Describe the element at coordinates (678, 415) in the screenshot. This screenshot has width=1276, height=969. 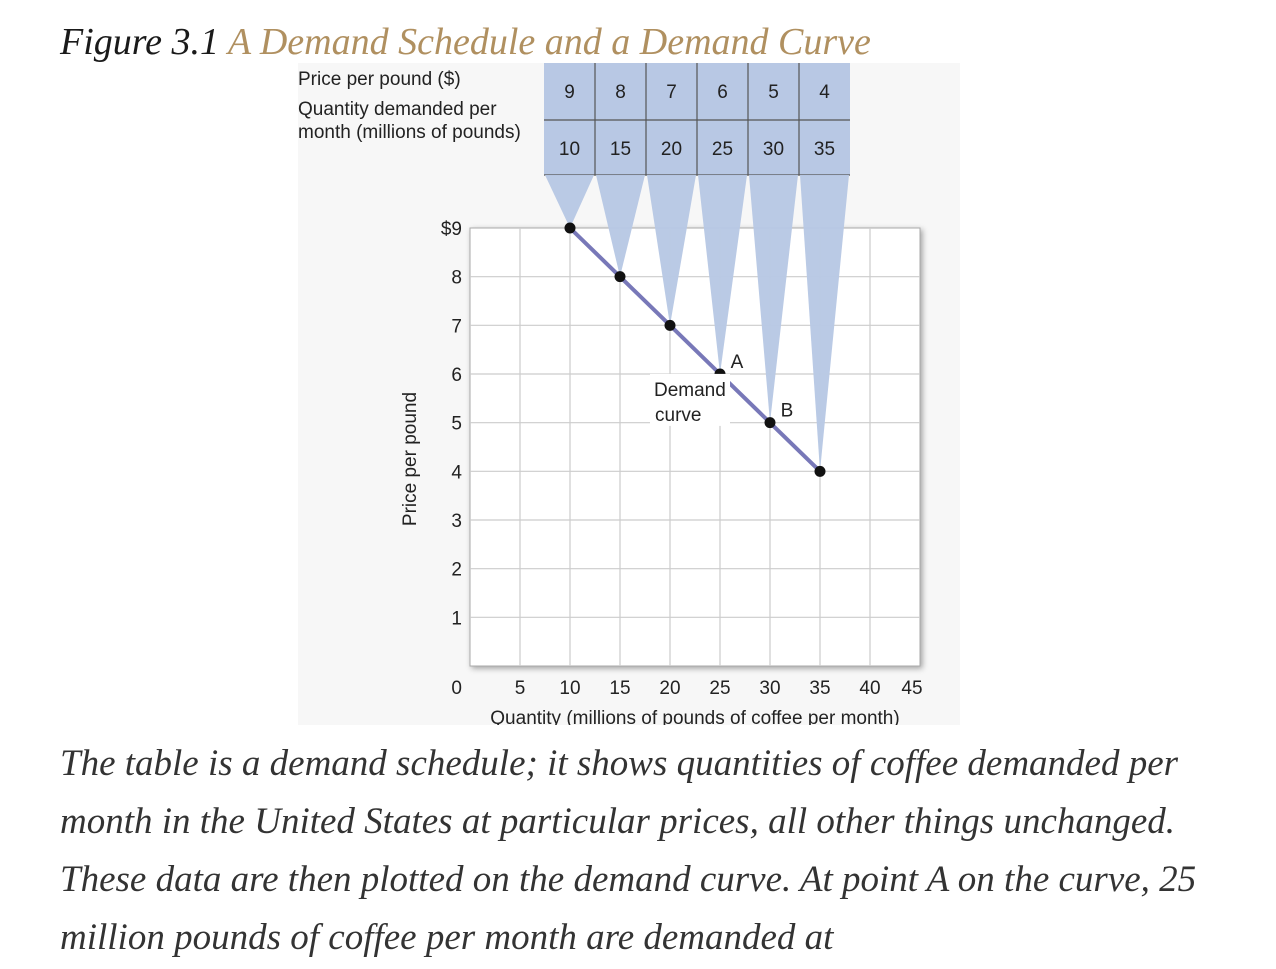
I see `demand-curve-annotation: curve` at that location.